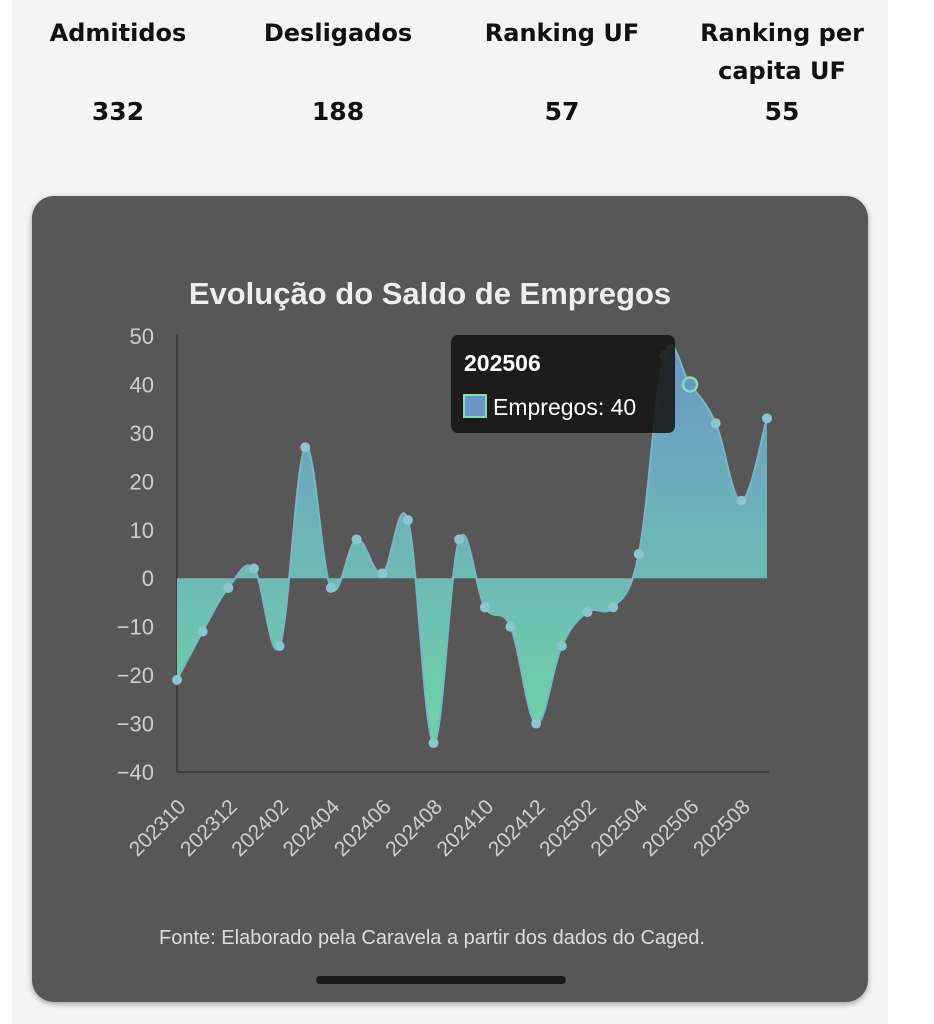 The height and width of the screenshot is (1024, 934). Describe the element at coordinates (135, 724) in the screenshot. I see `y-tick-label: −30` at that location.